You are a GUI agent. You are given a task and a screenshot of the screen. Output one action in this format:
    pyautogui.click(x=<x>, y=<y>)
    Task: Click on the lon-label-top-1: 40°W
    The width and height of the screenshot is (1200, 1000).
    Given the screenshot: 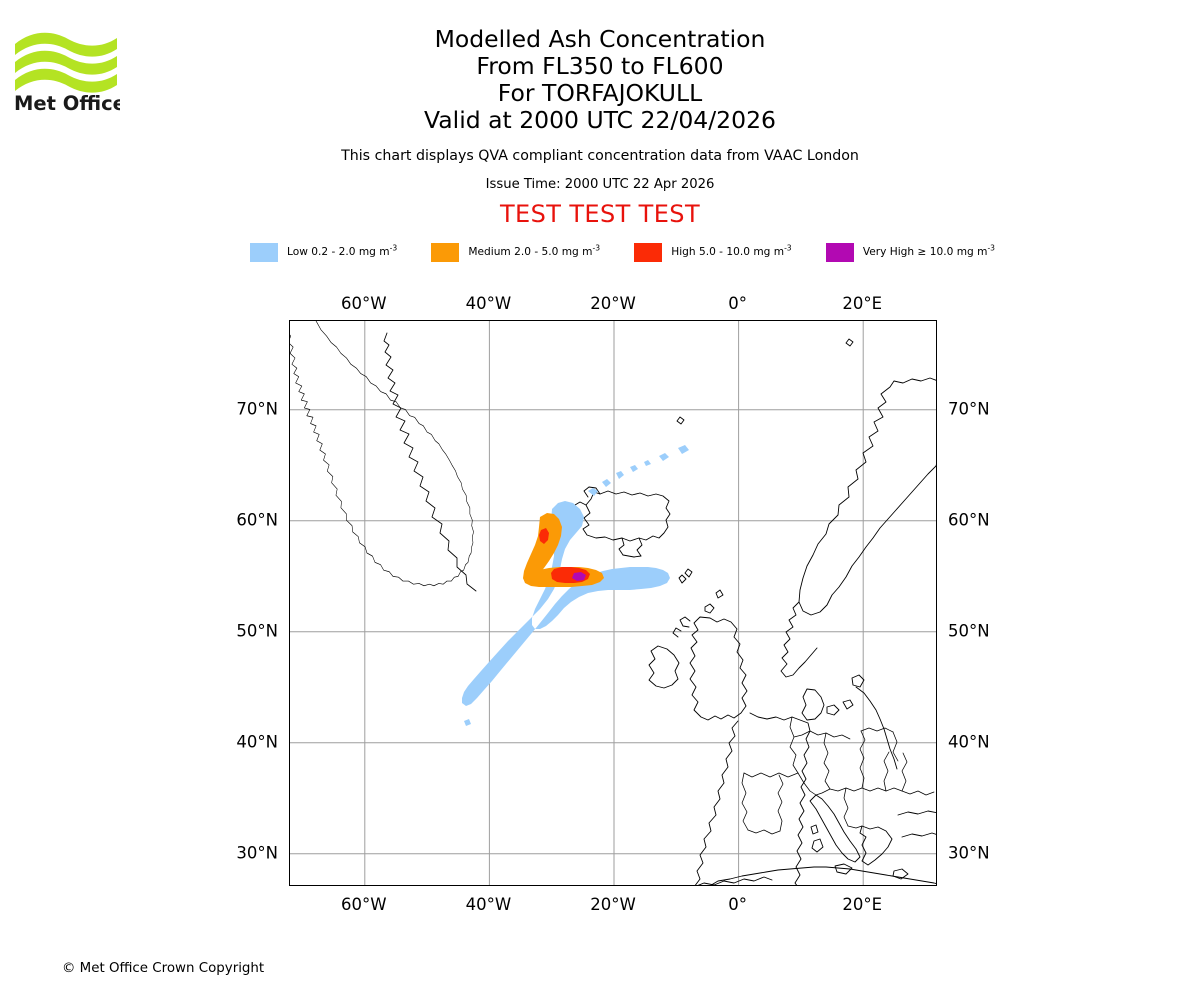 What is the action you would take?
    pyautogui.click(x=488, y=303)
    